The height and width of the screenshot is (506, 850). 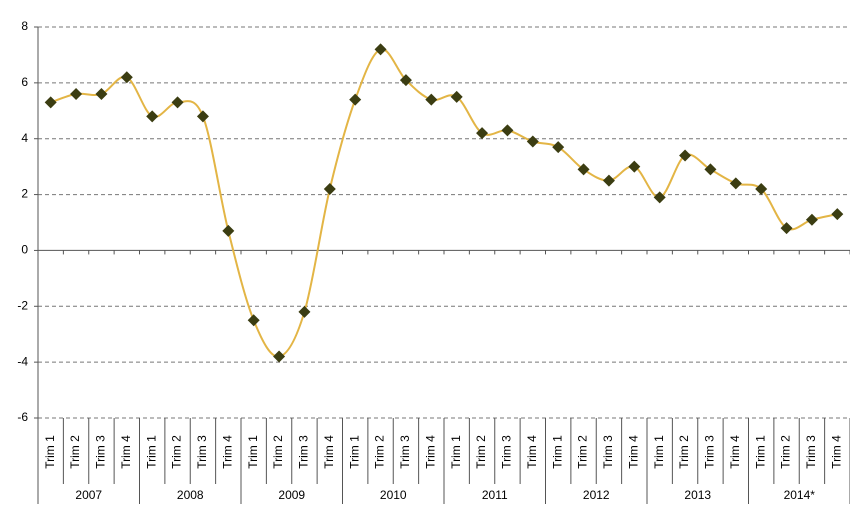 I want to click on group-label: 2012, so click(x=596, y=495).